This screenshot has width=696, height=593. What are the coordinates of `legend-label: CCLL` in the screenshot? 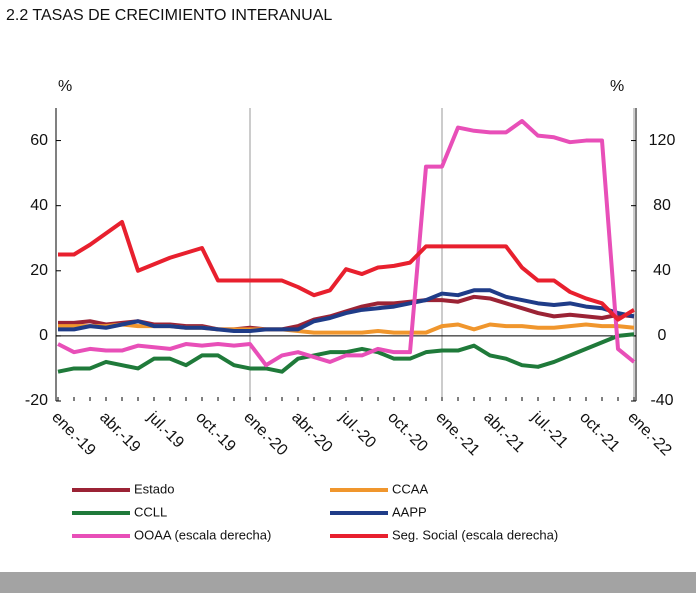 It's located at (150, 511).